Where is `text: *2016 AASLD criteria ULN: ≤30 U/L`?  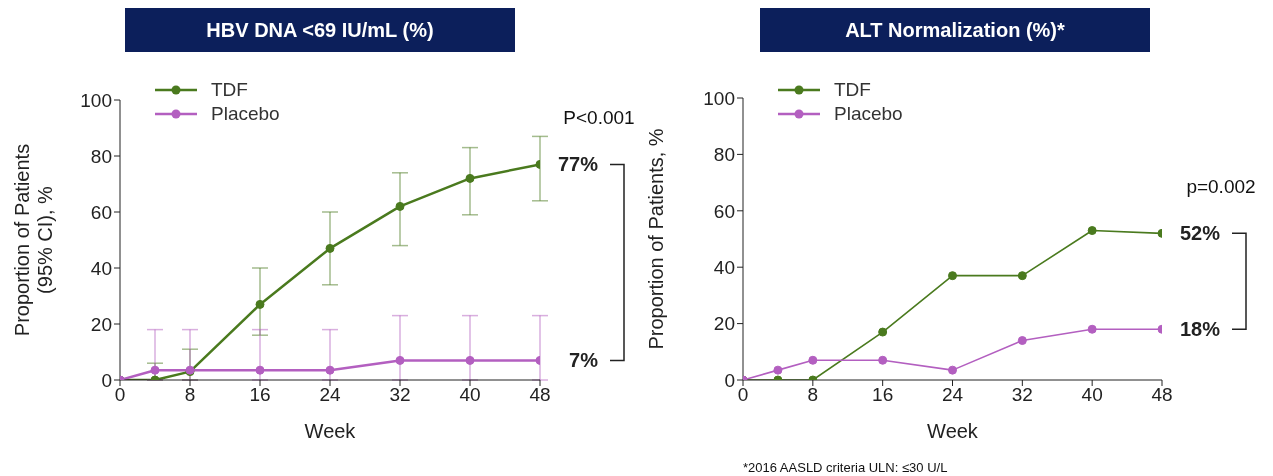
text: *2016 AASLD criteria ULN: ≤30 U/L is located at coordinates (845, 467).